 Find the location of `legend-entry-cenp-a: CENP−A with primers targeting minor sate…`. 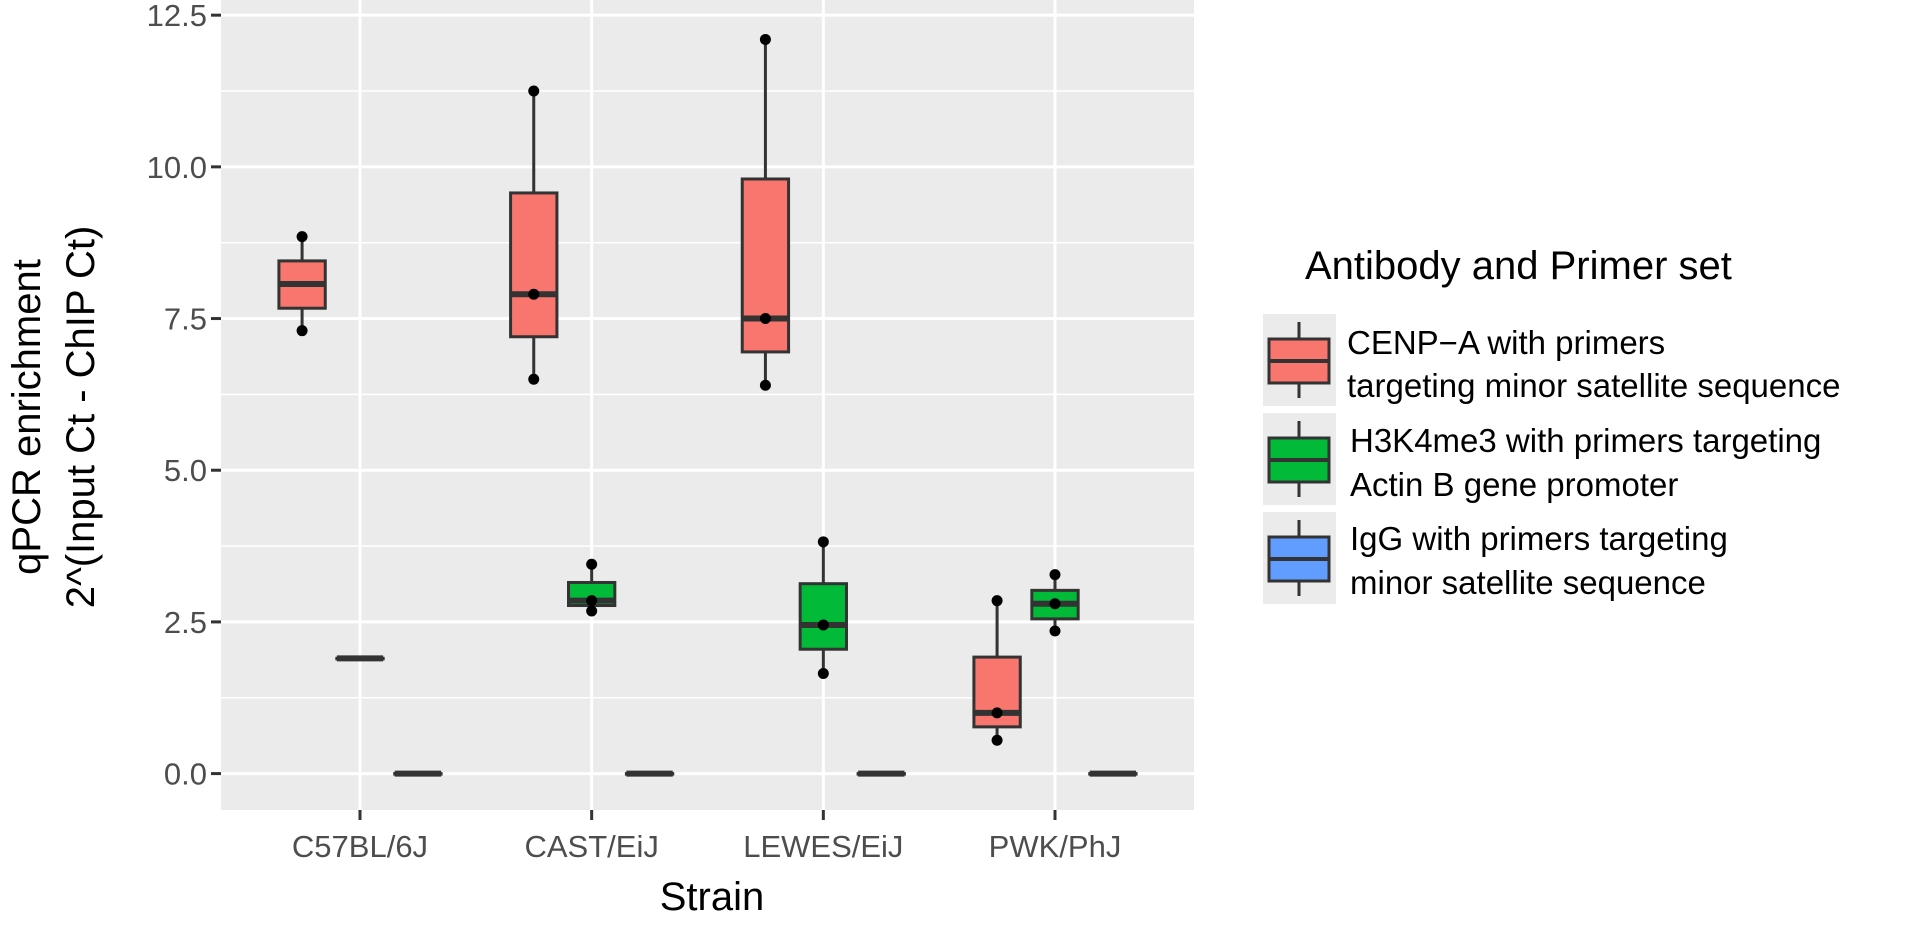

legend-entry-cenp-a: CENP−A with primers targeting minor sate… is located at coordinates (1551, 360).